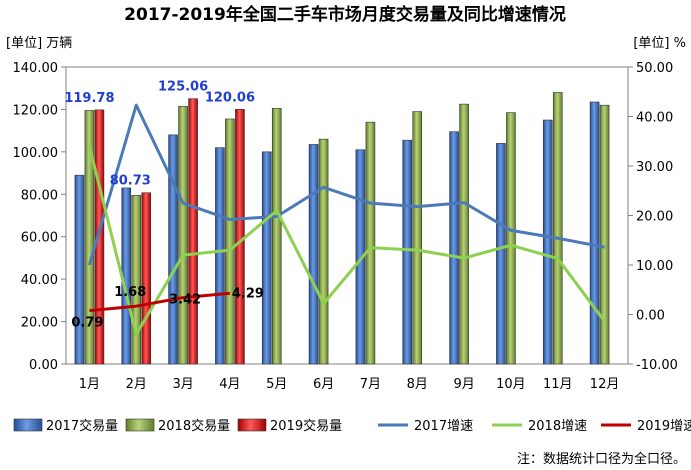  I want to click on x-tick-label: 3月, so click(182, 384).